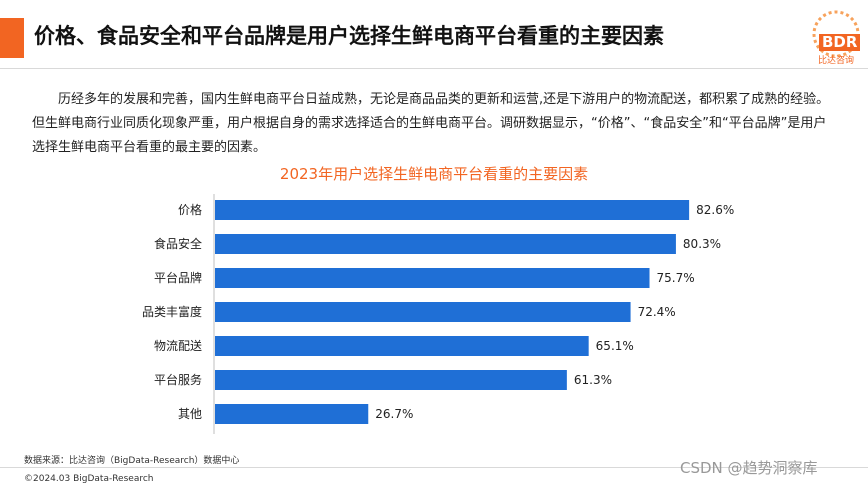 Image resolution: width=868 pixels, height=490 pixels. What do you see at coordinates (132, 461) in the screenshot?
I see `data-source: 数据来源：比达咨询（BigData-Research）数据中心` at bounding box center [132, 461].